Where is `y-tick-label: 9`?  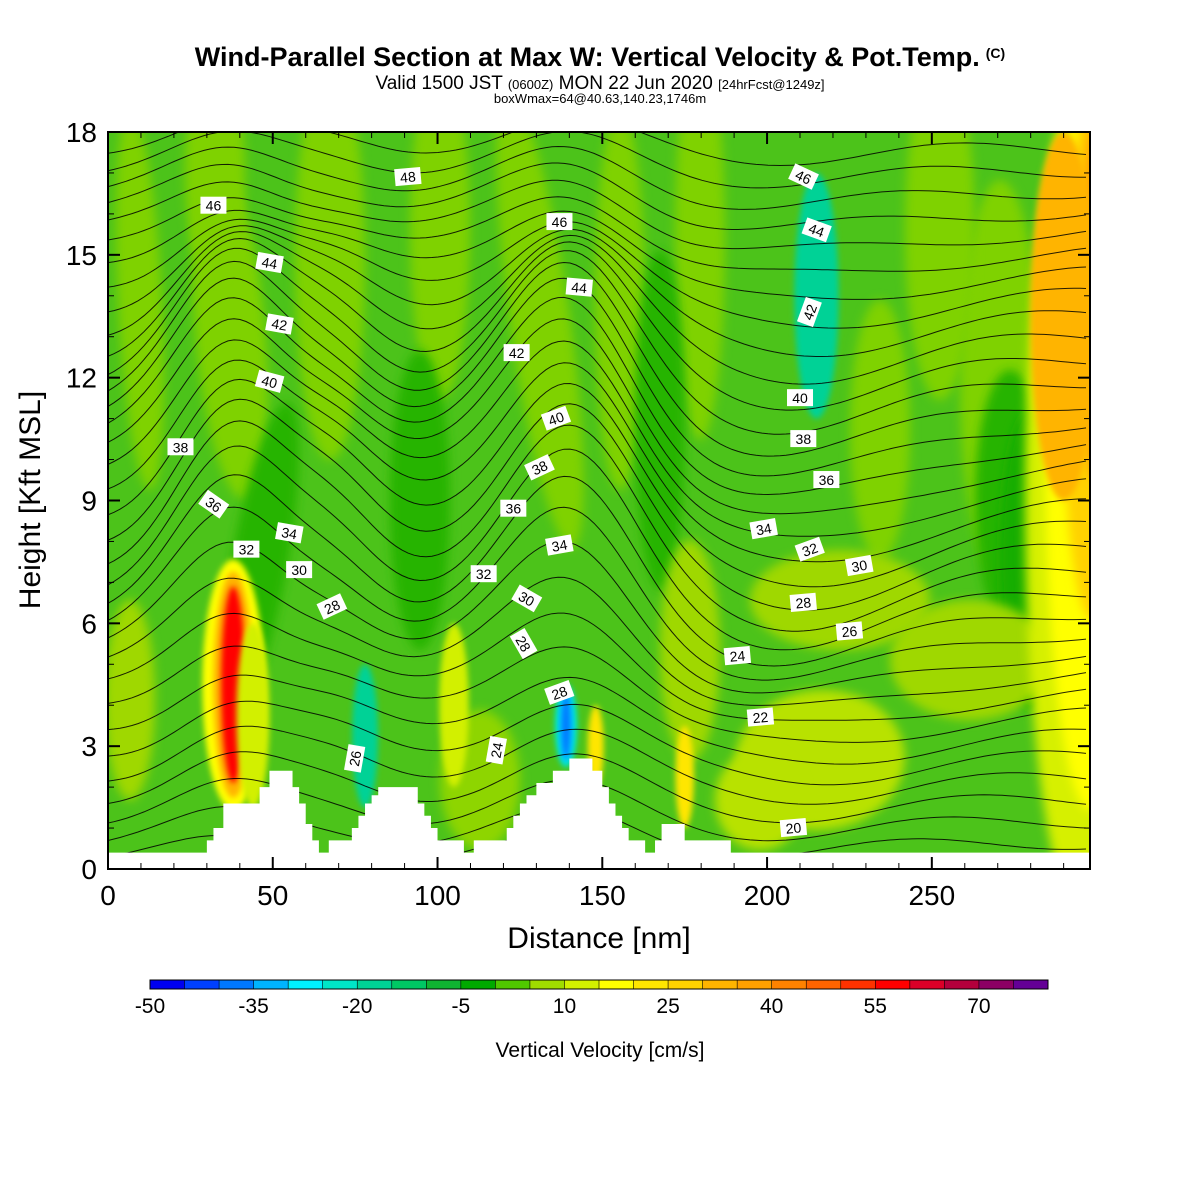 y-tick-label: 9 is located at coordinates (89, 501).